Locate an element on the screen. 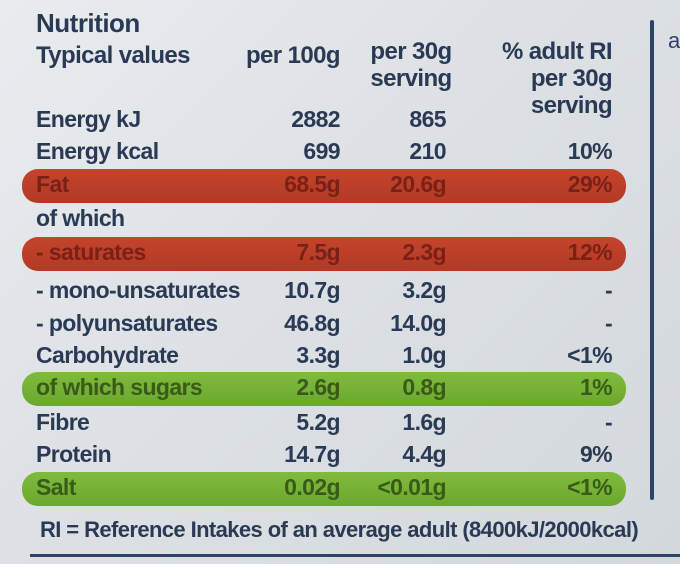  per-30g-value: 20.6g is located at coordinates (418, 184).